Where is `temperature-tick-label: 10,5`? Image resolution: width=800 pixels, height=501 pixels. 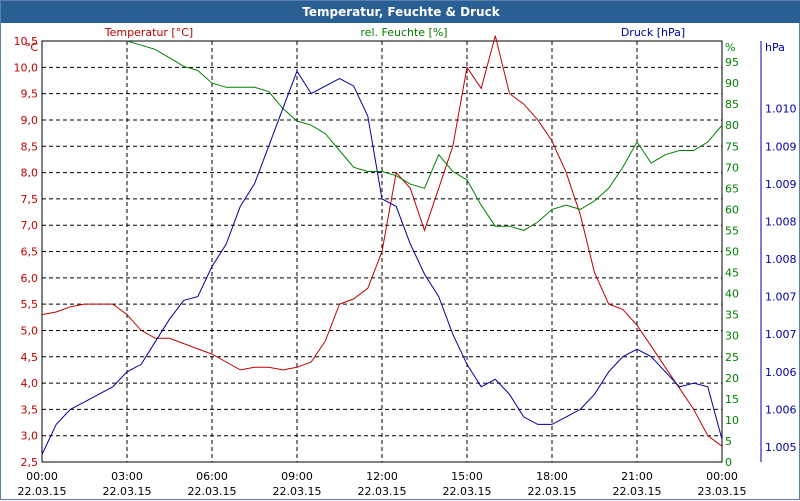 temperature-tick-label: 10,5 is located at coordinates (26, 41).